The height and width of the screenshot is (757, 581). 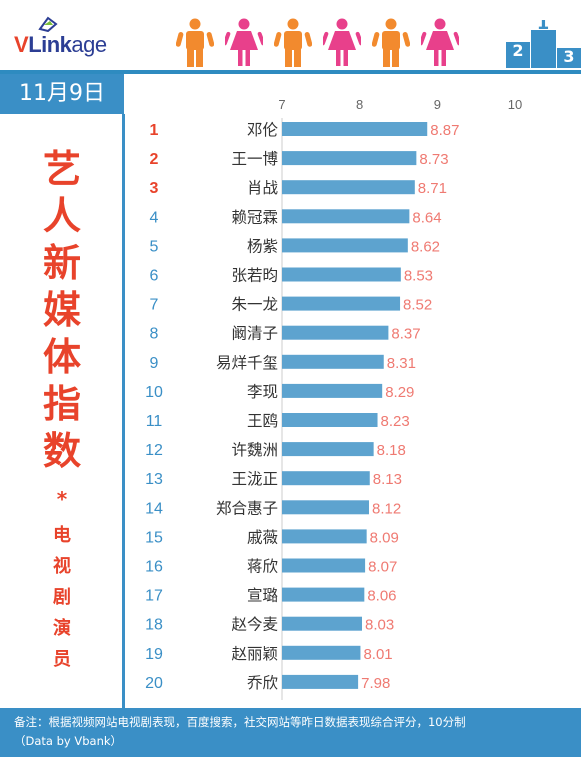 I want to click on value-label: 8.01, so click(x=377, y=654).